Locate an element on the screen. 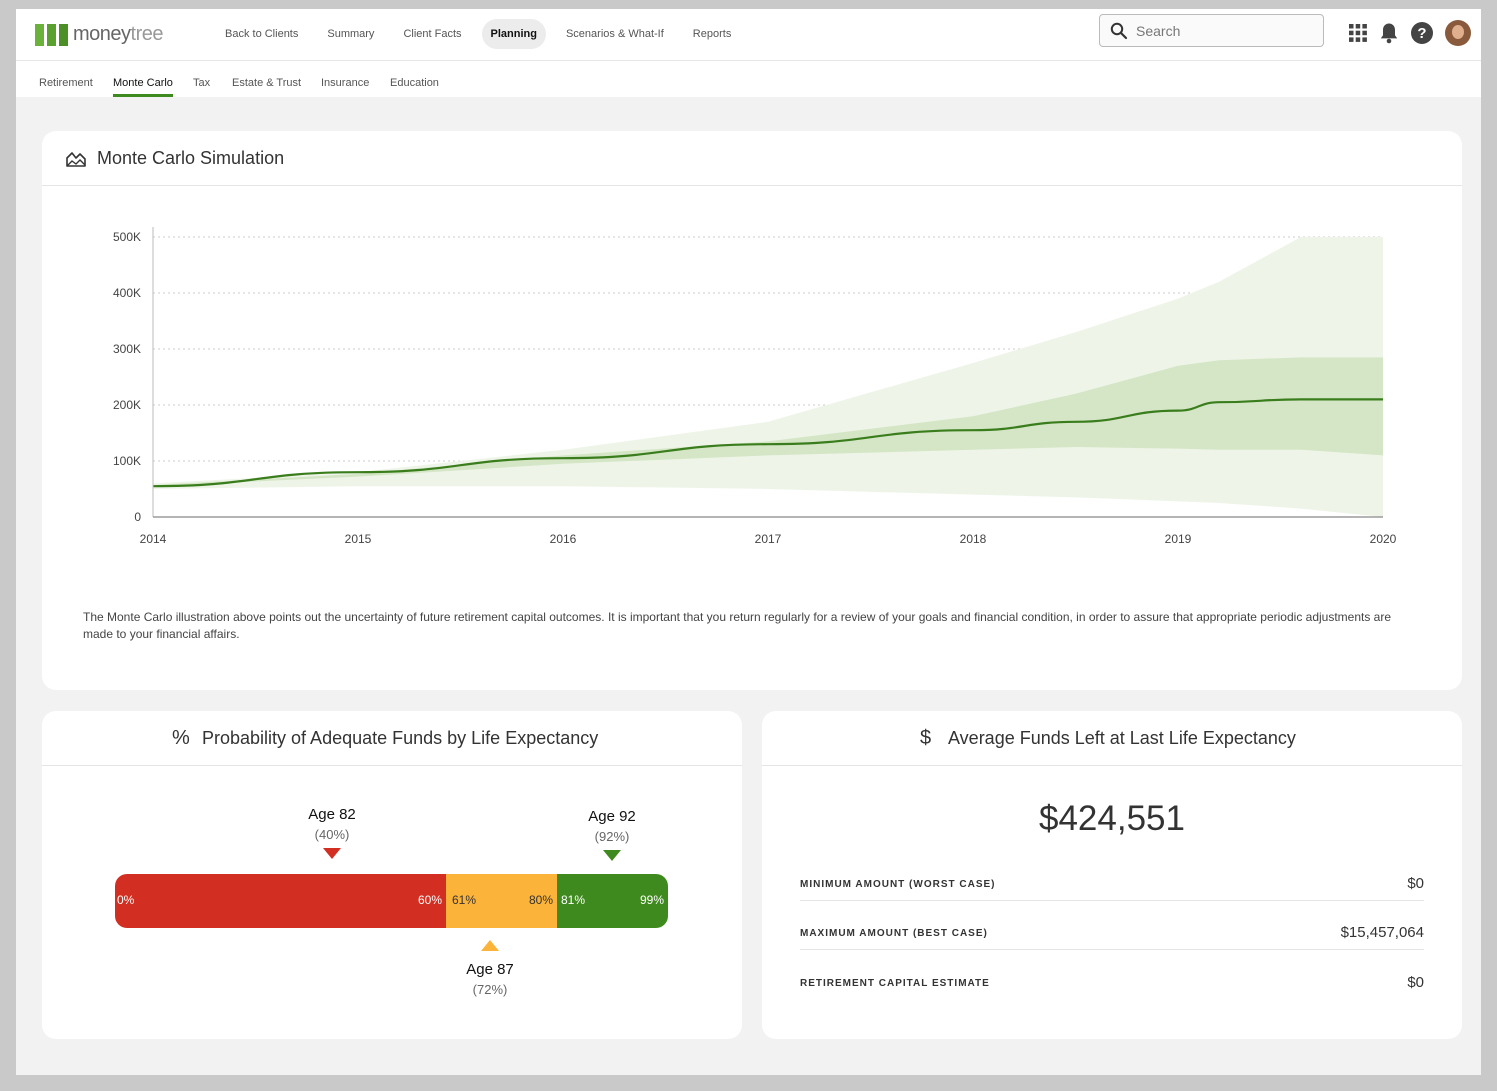  marker-age-82: Age 82 (40%) is located at coordinates (332, 835).